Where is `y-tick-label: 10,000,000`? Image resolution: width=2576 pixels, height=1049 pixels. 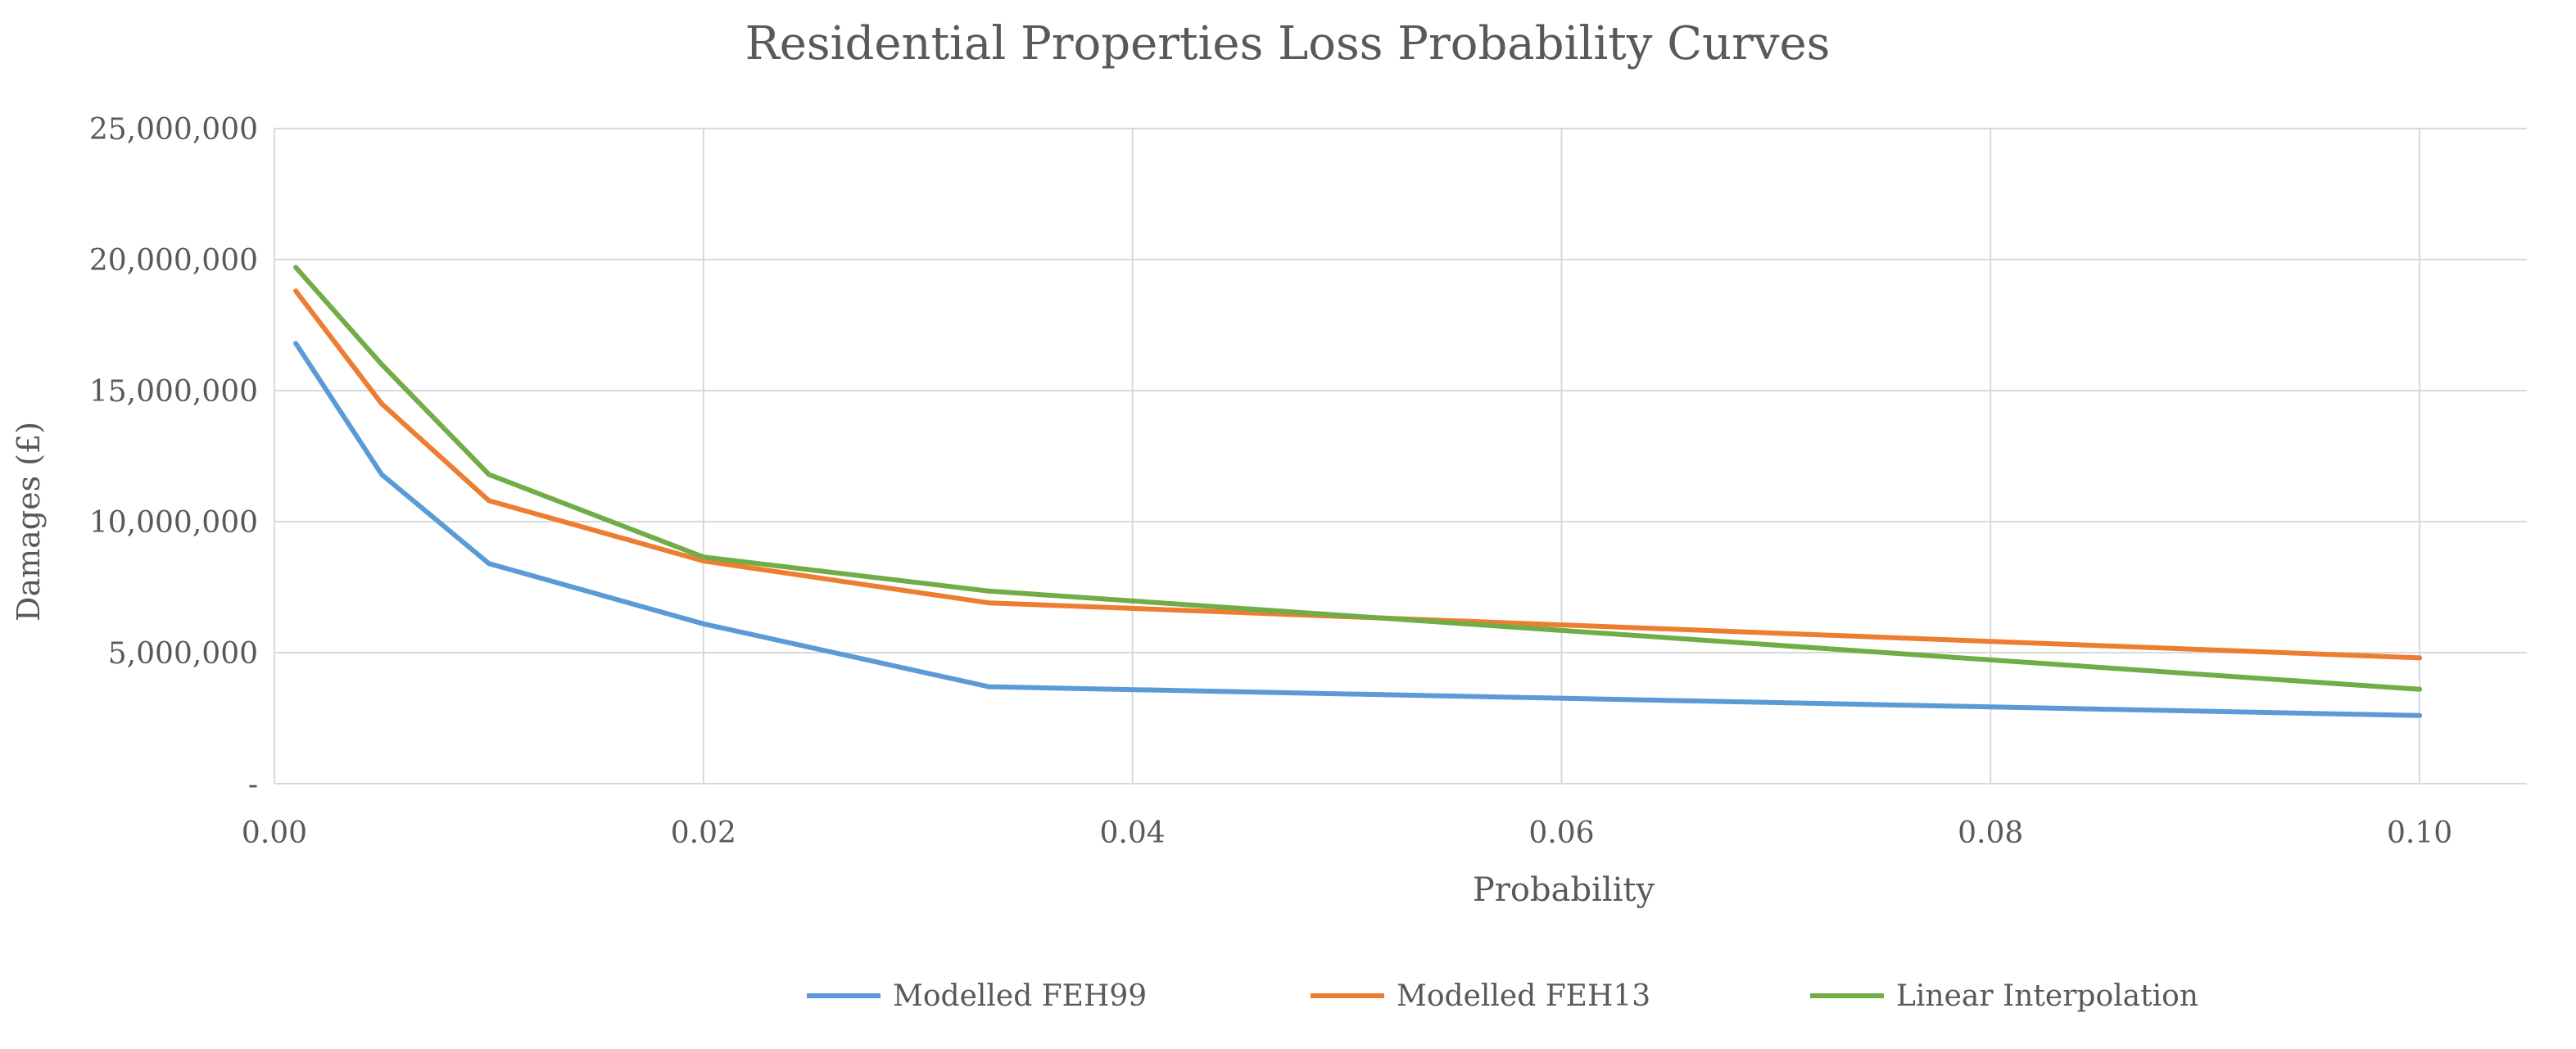
y-tick-label: 10,000,000 is located at coordinates (173, 523).